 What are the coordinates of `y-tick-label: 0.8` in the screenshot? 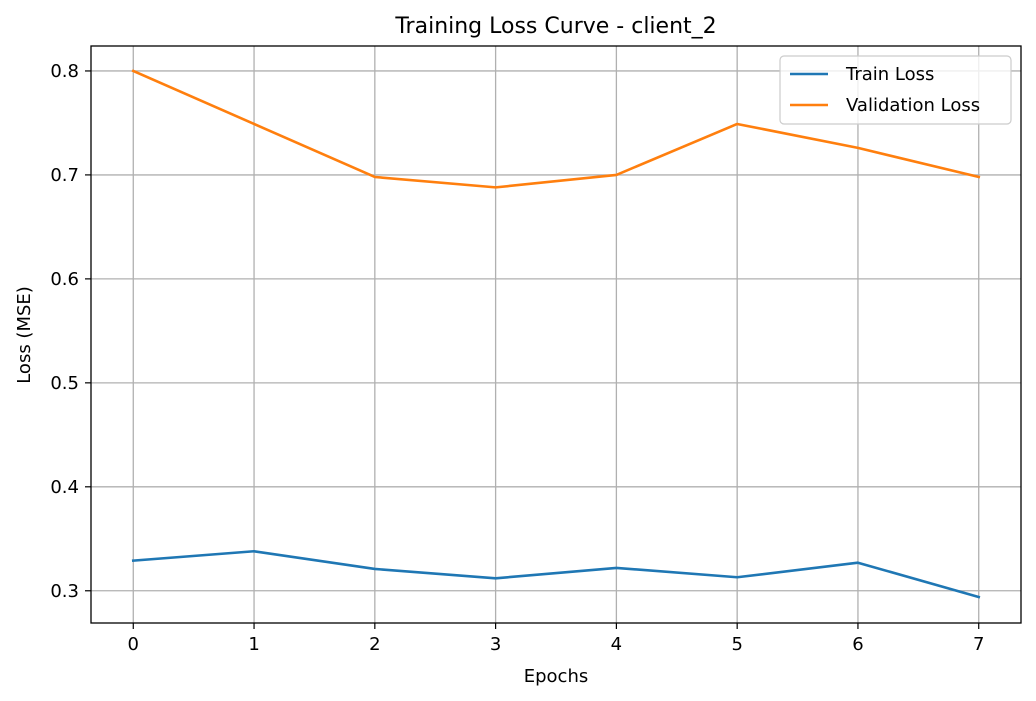 It's located at (64, 71).